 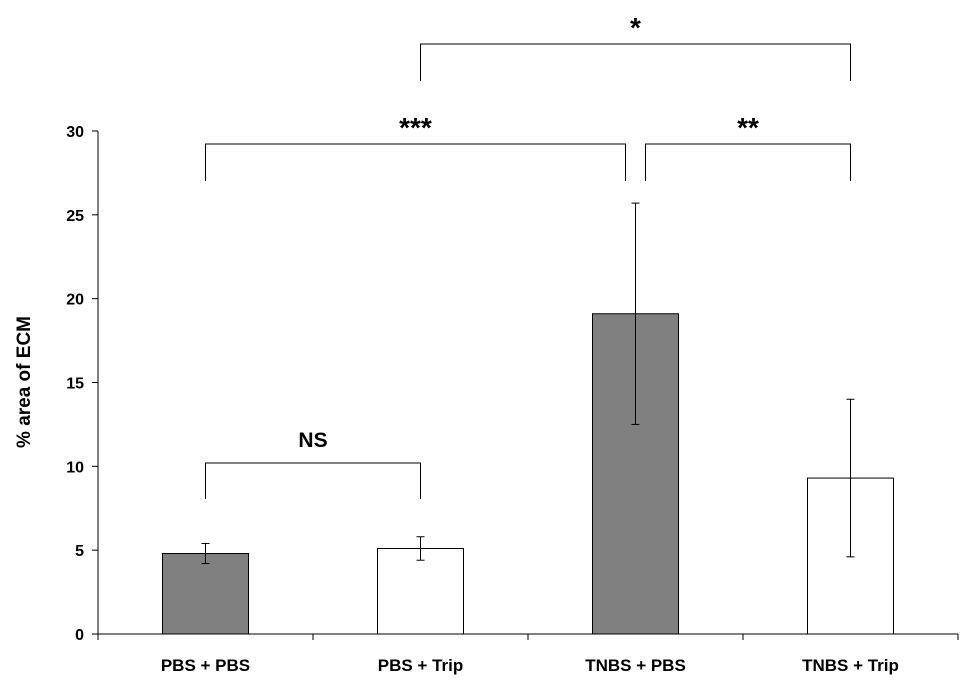 I want to click on y-ticks: 0 5 10 15 20 25 30, so click(x=82, y=384).